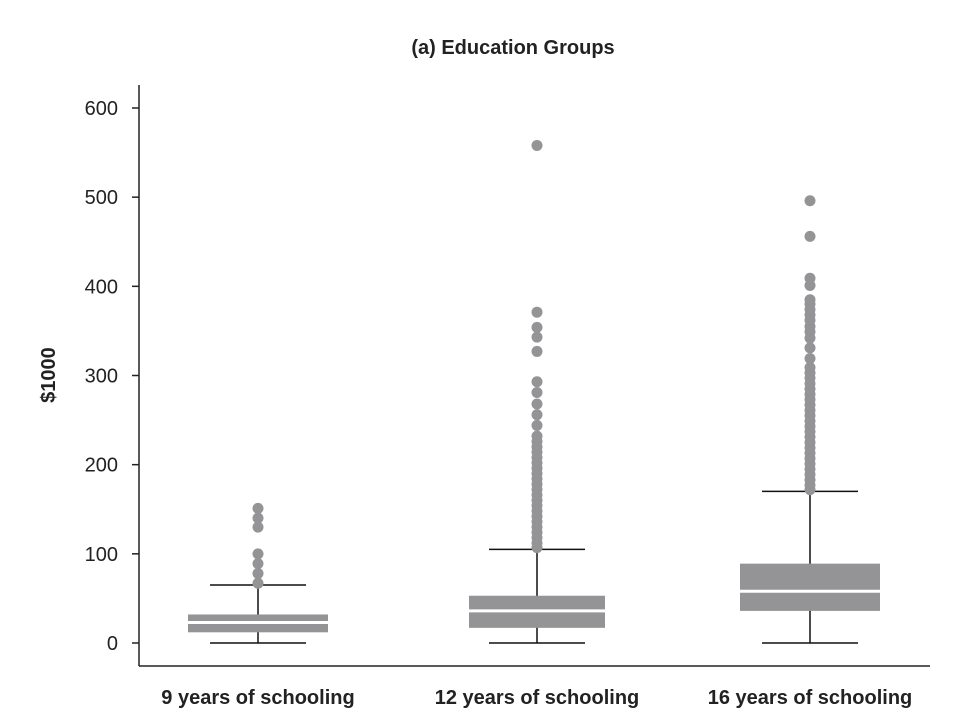  I want to click on iqr-box, so click(810, 587).